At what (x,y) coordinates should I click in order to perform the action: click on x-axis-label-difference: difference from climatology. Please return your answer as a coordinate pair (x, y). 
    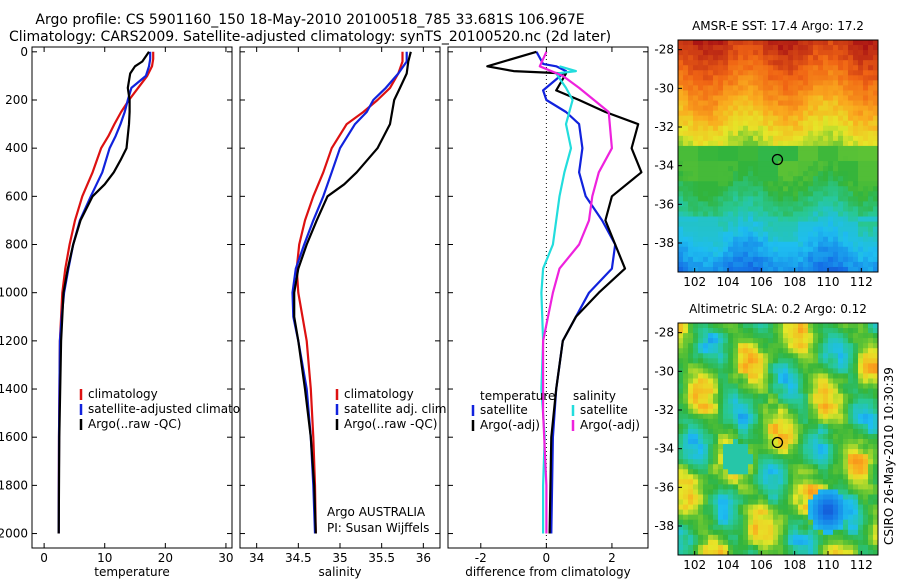
    Looking at the image, I should click on (548, 572).